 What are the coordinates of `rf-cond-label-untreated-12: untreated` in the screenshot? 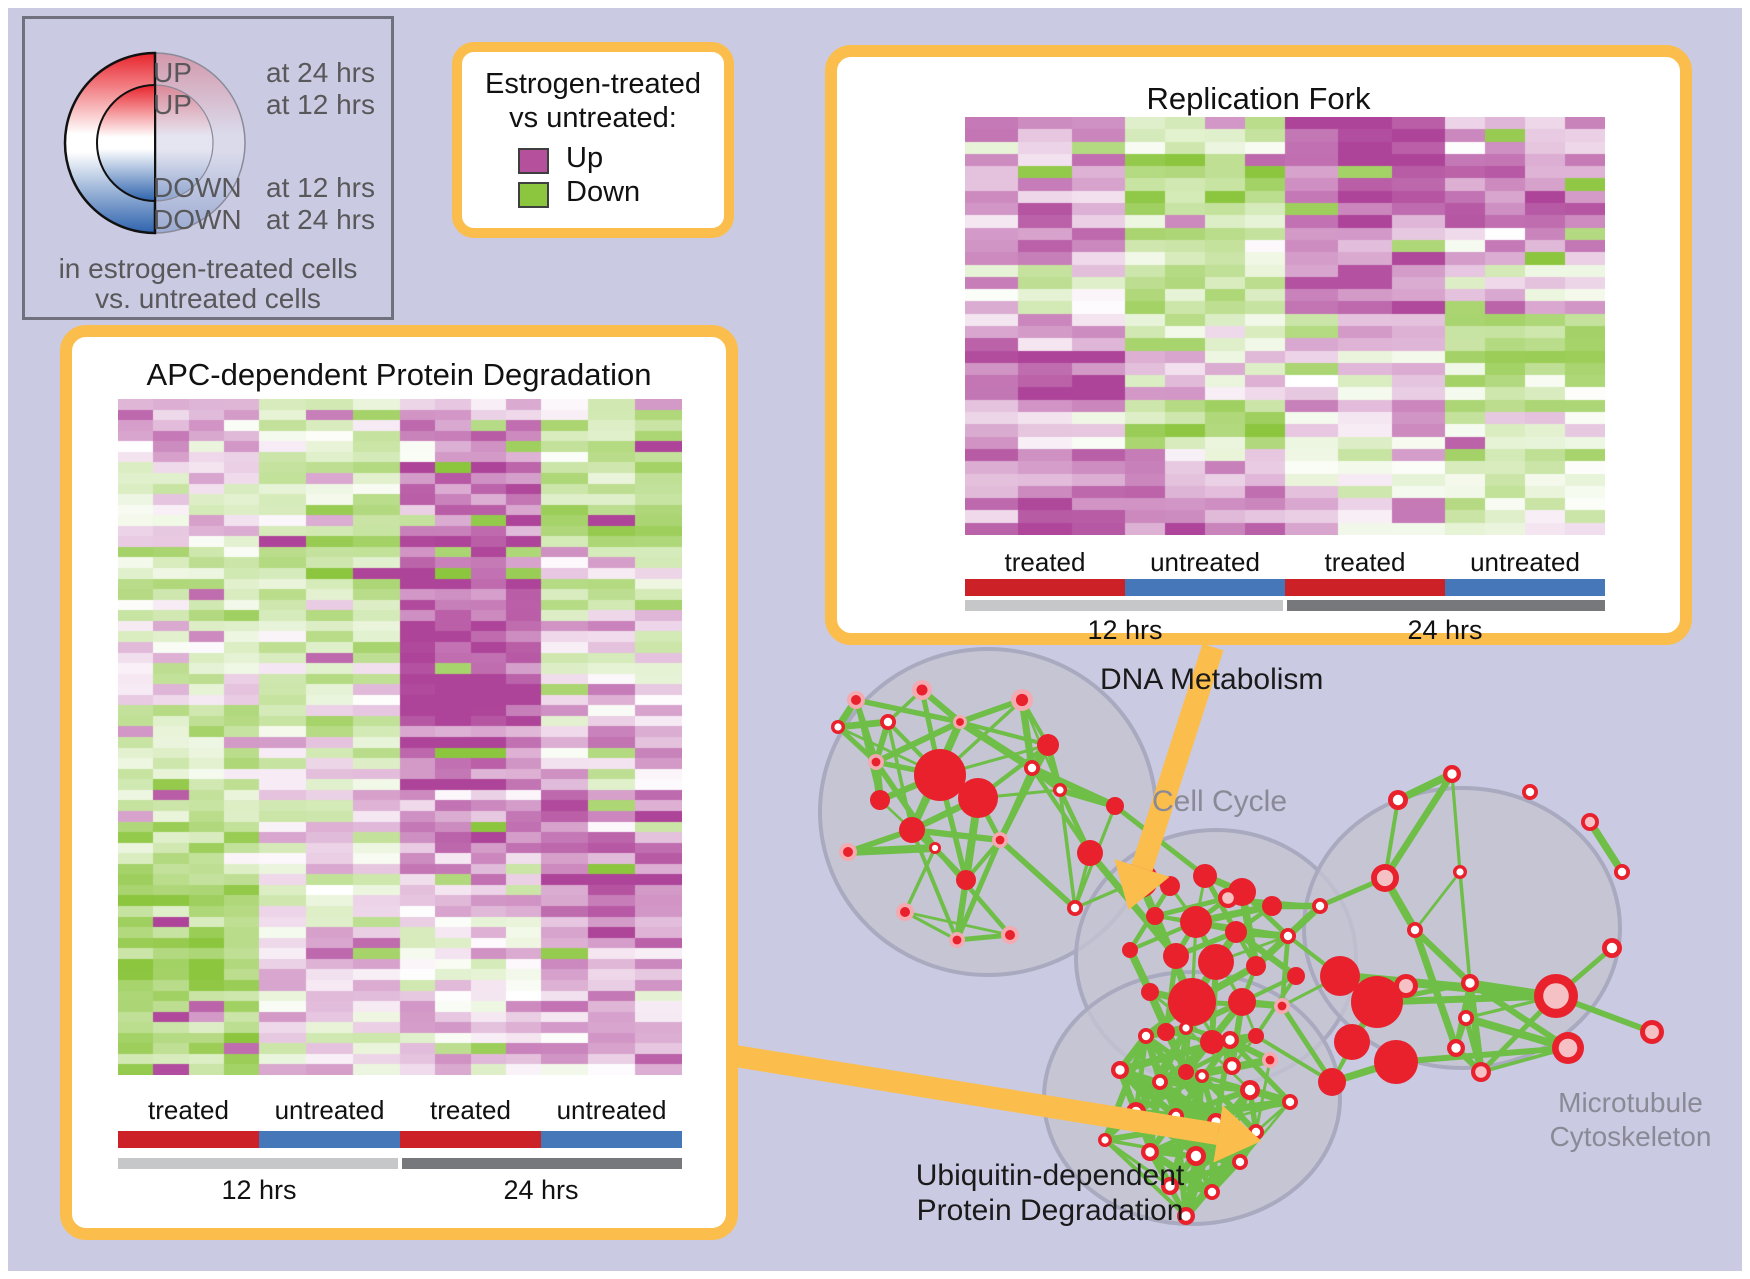 It's located at (1205, 562).